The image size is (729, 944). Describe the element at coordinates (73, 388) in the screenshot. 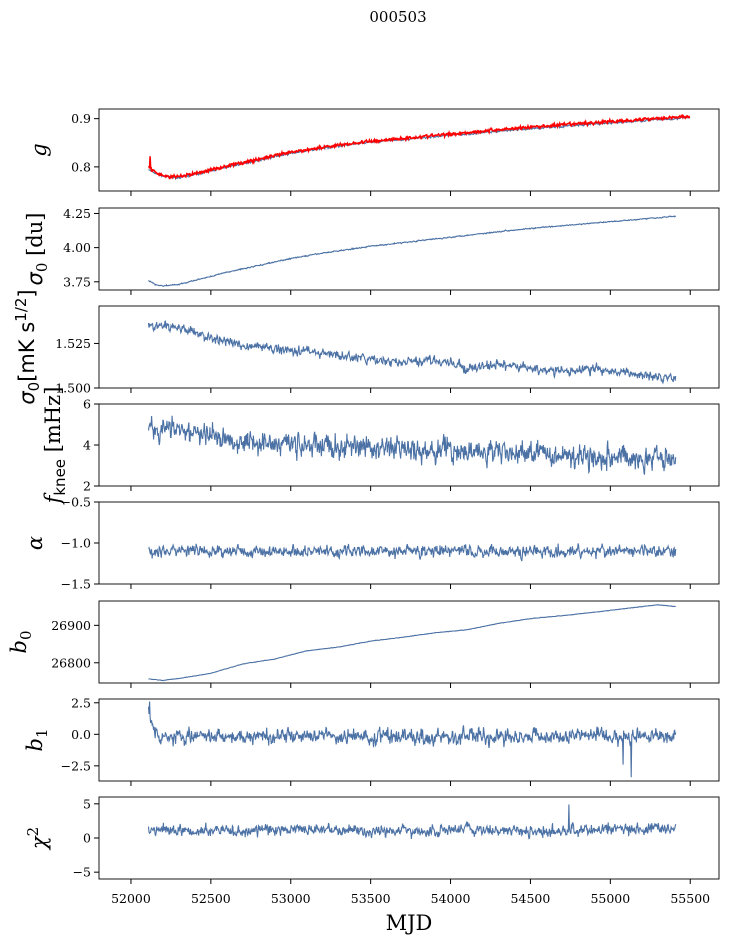

I see `panel-sigma0-mk-ytick-label: 1.500` at that location.